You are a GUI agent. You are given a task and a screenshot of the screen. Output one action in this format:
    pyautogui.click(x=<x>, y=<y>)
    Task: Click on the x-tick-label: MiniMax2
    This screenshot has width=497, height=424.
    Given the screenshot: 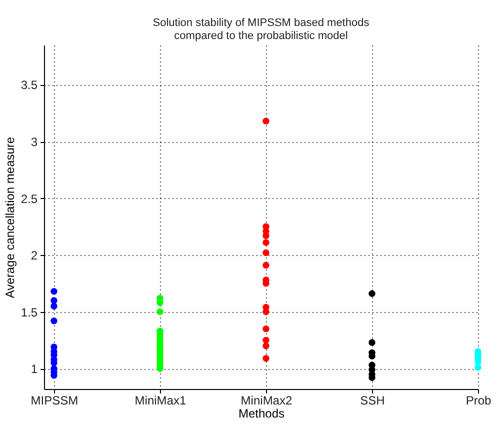 What is the action you would take?
    pyautogui.click(x=266, y=401)
    